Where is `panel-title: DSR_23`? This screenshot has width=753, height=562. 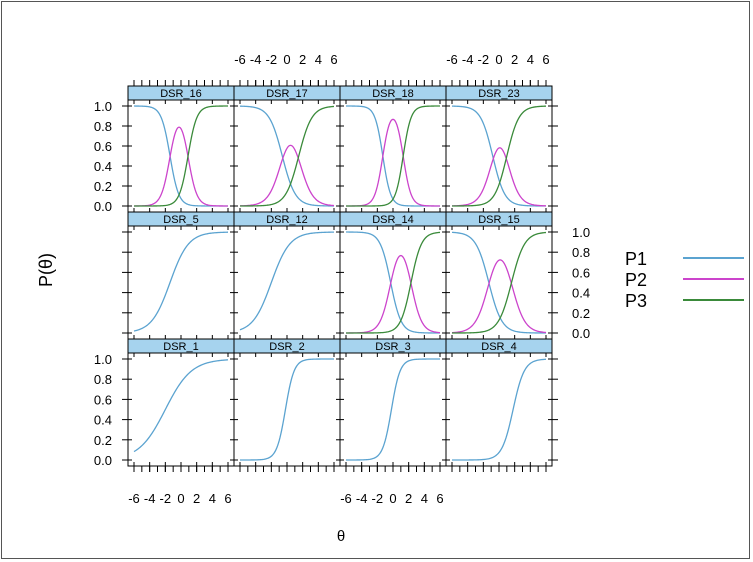 panel-title: DSR_23 is located at coordinates (499, 94).